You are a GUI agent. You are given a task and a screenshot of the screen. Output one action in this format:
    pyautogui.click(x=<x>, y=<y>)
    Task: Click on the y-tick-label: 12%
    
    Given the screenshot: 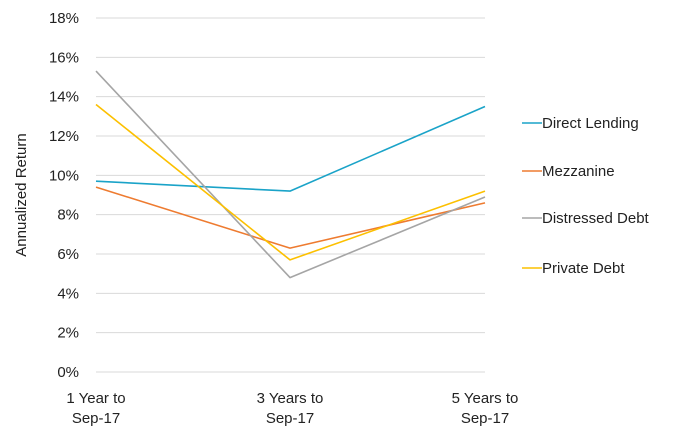 What is the action you would take?
    pyautogui.click(x=64, y=136)
    